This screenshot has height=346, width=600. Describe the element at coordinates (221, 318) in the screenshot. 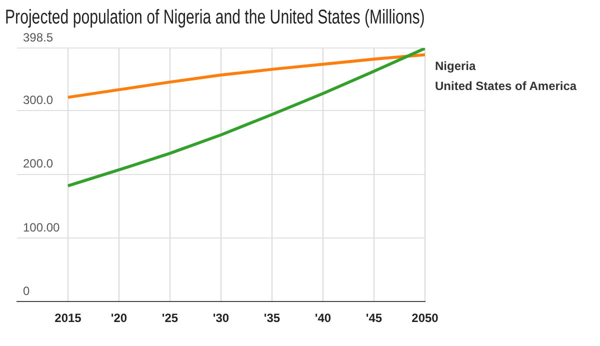

I see `x-tick-label: '30` at that location.